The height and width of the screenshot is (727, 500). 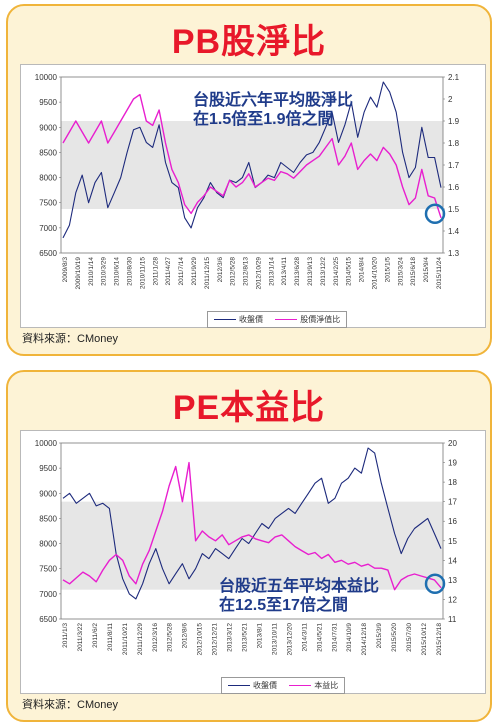 What do you see at coordinates (454, 143) in the screenshot?
I see `pb-ytick-right: 1.8` at bounding box center [454, 143].